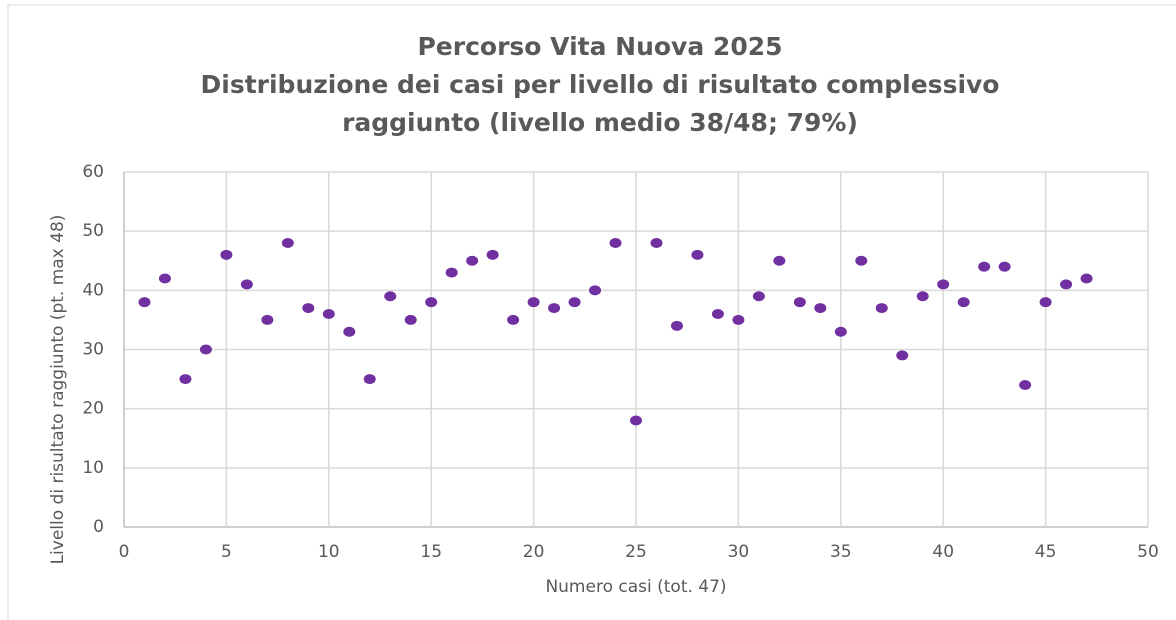 The image size is (1176, 620). I want to click on y-tick-label: 20, so click(93, 409).